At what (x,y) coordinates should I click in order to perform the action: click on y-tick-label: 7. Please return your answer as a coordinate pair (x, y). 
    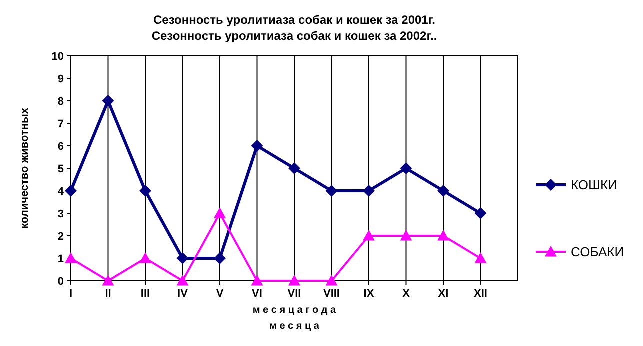
    Looking at the image, I should click on (61, 124).